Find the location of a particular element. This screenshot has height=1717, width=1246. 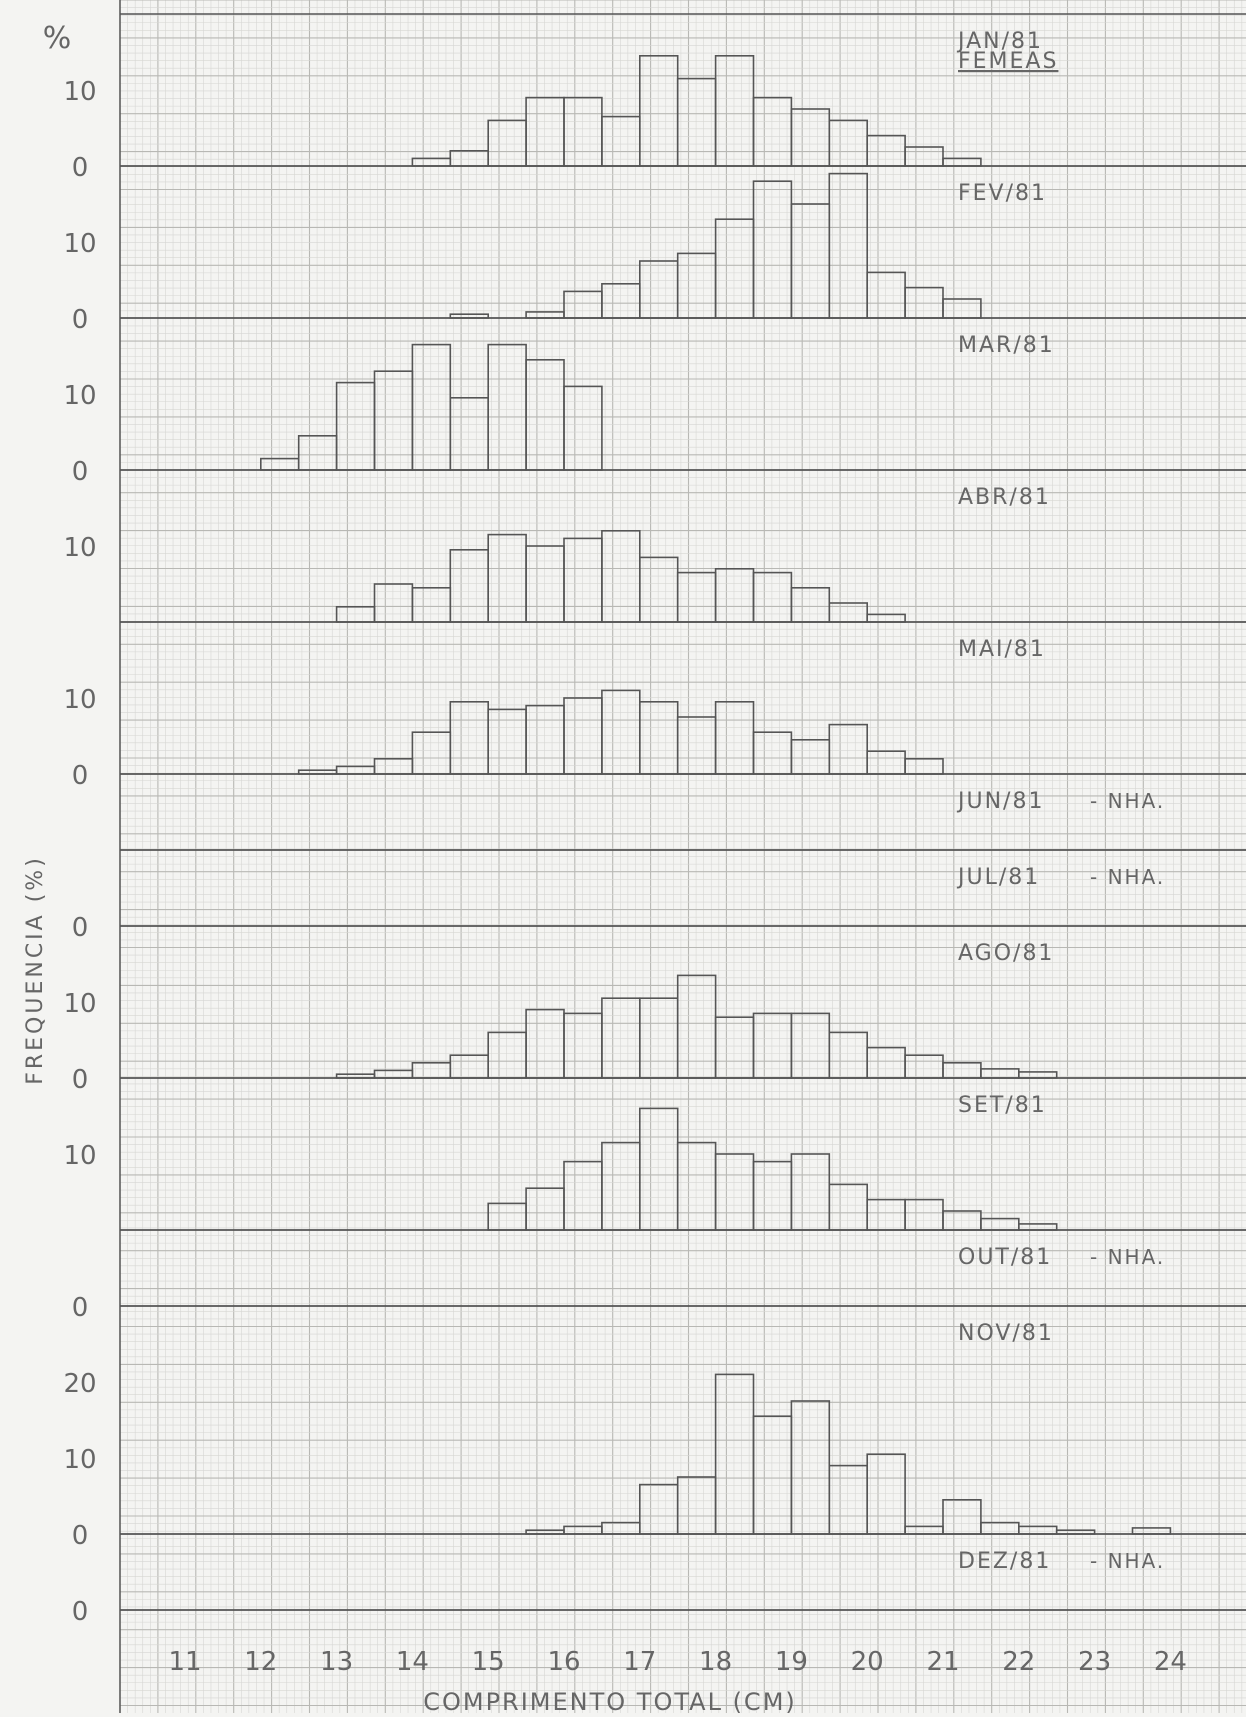

x-axis-title: COMPRIMENTO TOTAL (CM) is located at coordinates (610, 1700).